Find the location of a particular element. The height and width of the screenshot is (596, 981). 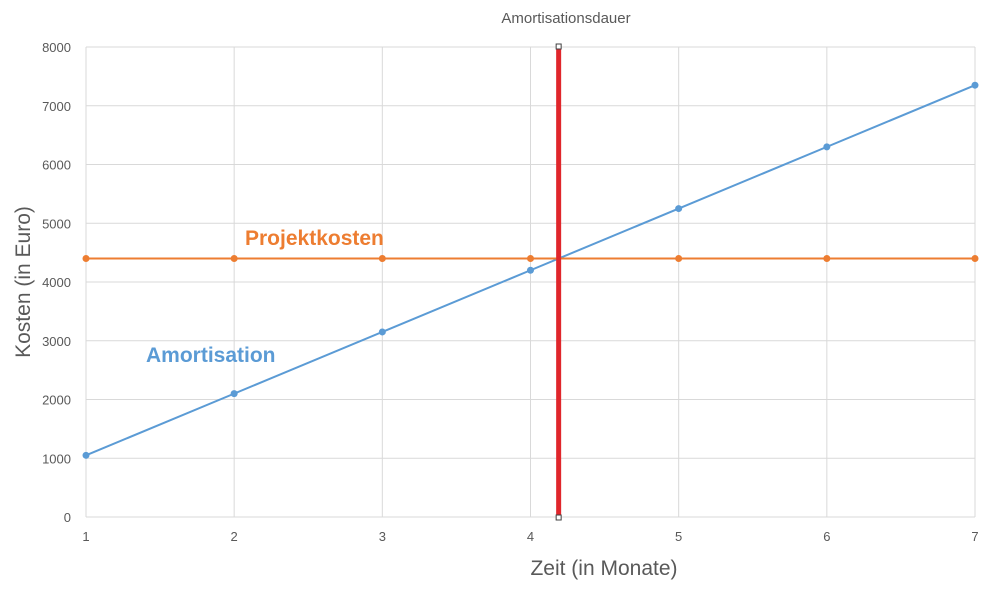

x-tick-label: 1 is located at coordinates (85, 536).